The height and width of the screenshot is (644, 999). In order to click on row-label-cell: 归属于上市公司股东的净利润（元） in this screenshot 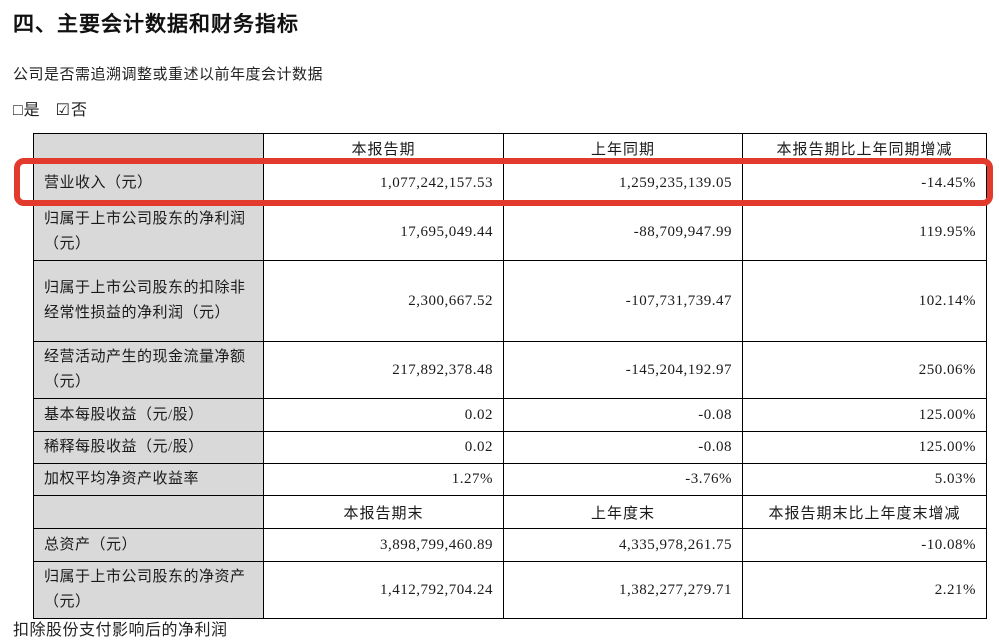, I will do `click(148, 232)`.